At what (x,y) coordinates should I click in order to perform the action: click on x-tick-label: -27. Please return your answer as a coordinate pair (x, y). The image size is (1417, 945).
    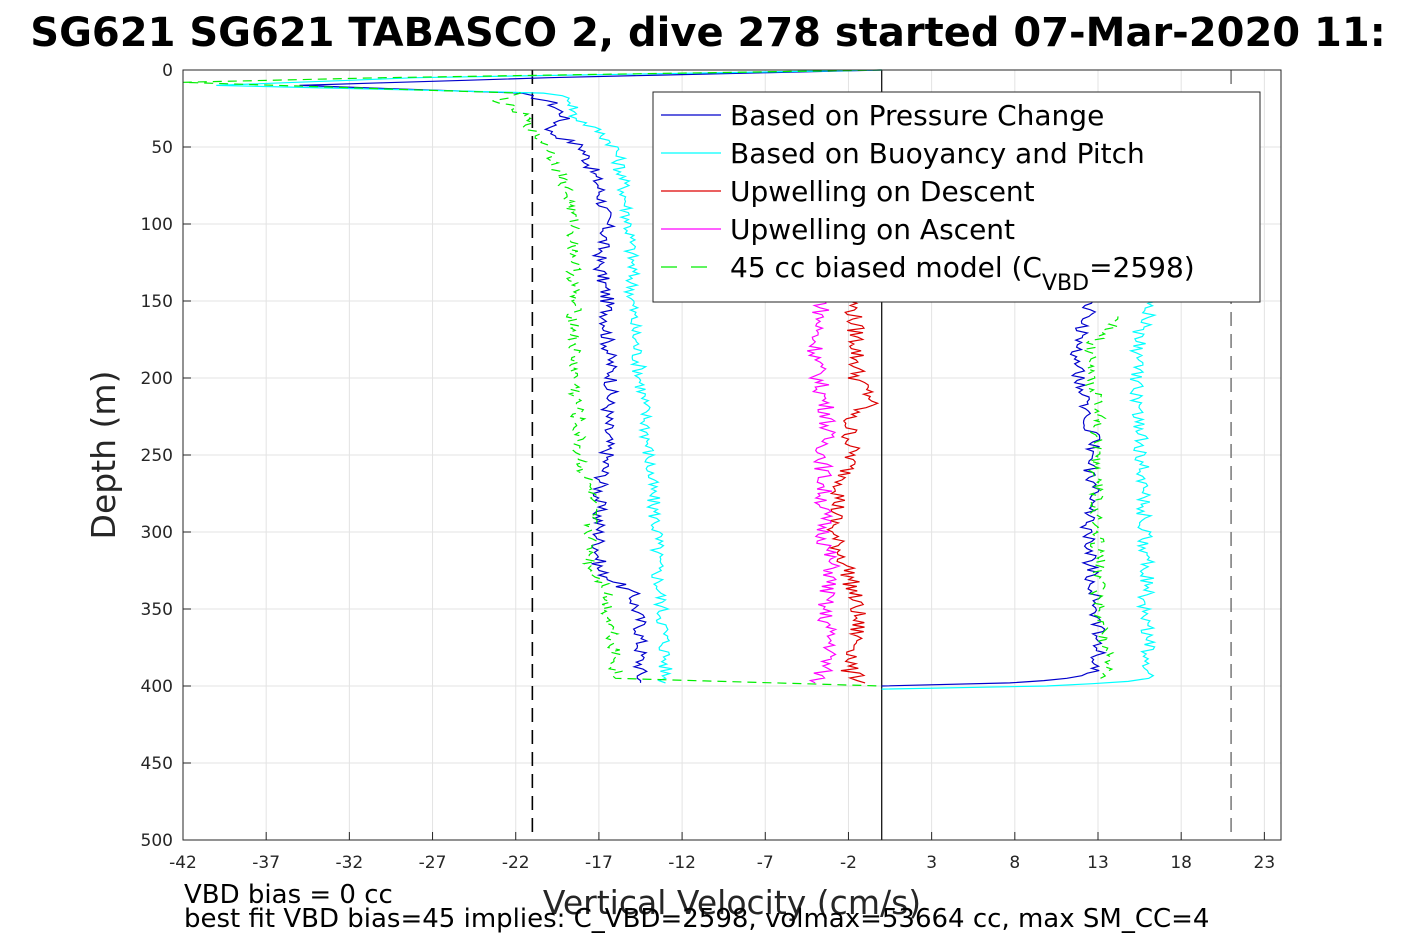
    Looking at the image, I should click on (433, 863).